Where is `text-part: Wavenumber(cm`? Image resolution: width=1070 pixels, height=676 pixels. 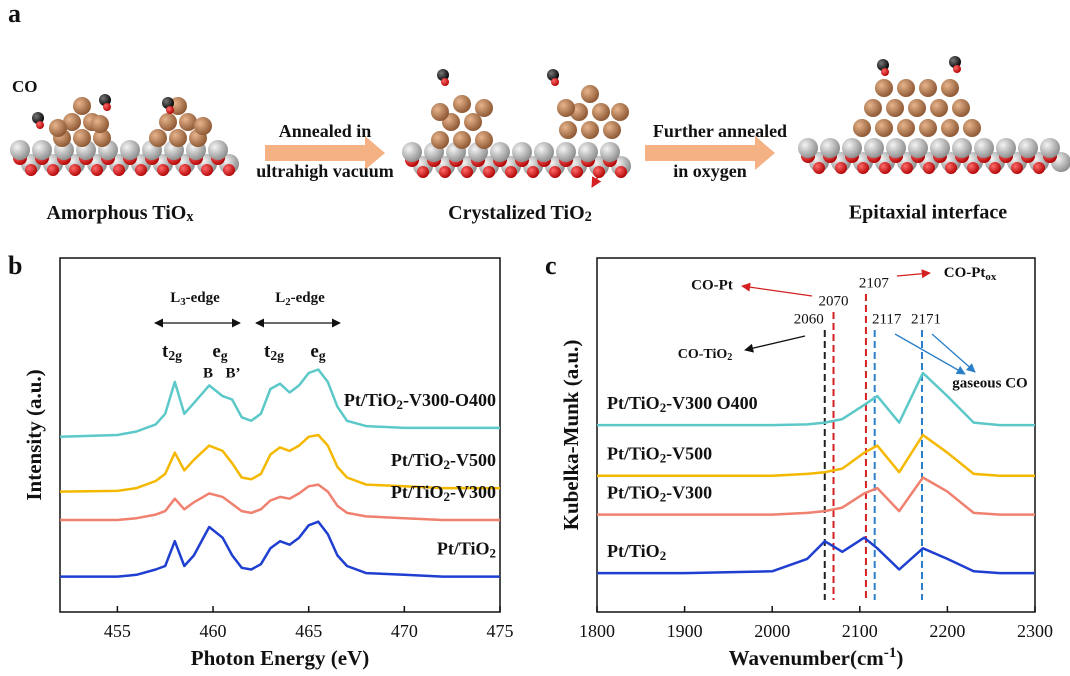 text-part: Wavenumber(cm is located at coordinates (807, 658).